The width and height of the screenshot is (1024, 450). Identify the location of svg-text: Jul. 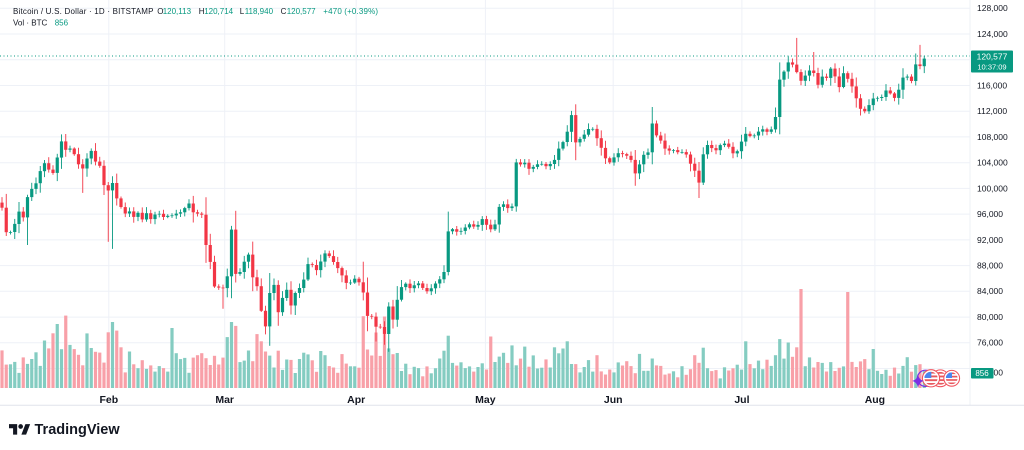
(741, 400).